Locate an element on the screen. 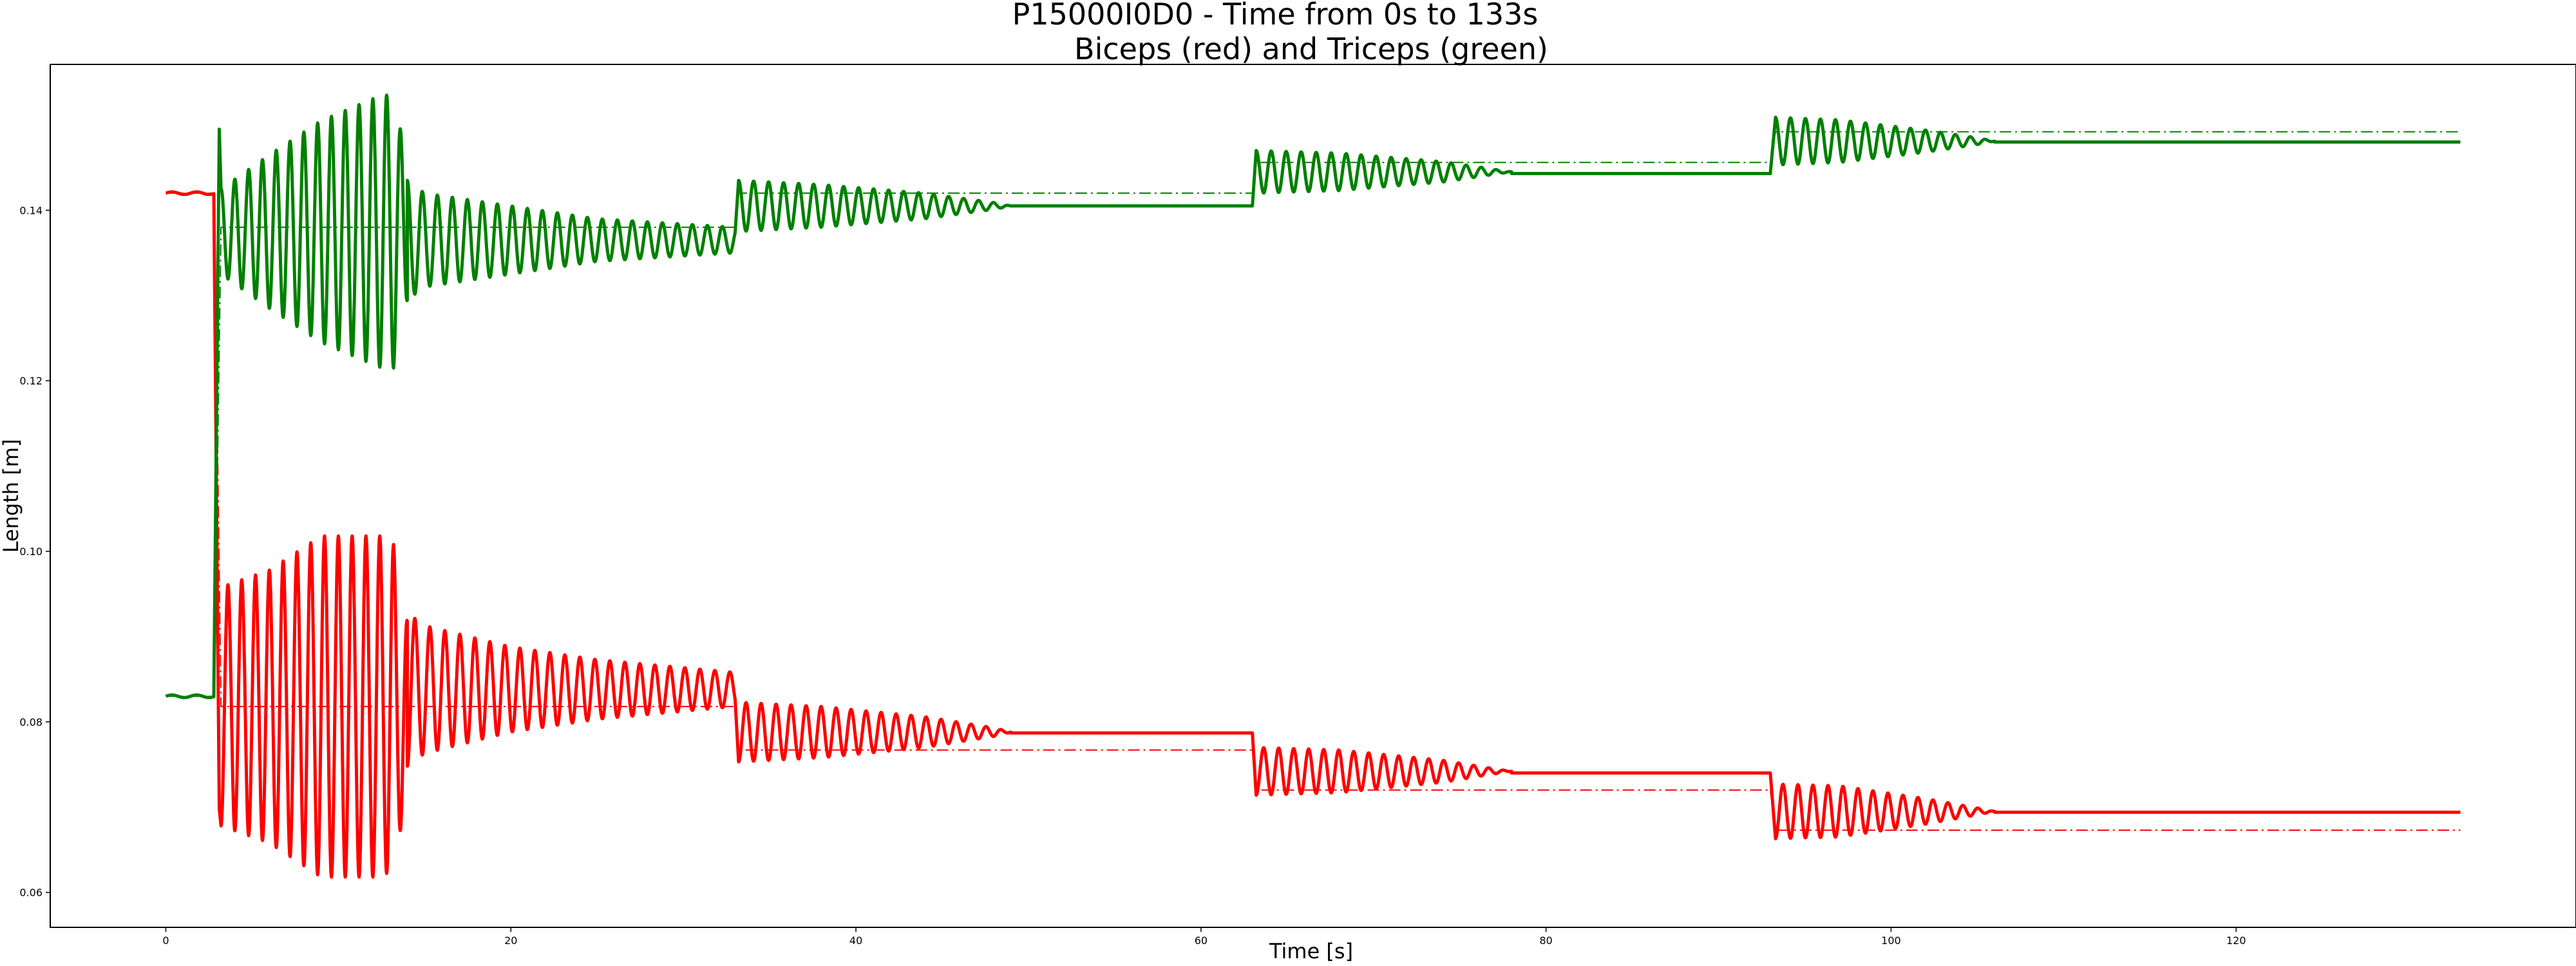 Image resolution: width=2576 pixels, height=966 pixels. y-axis-label: Length [m] is located at coordinates (11, 496).